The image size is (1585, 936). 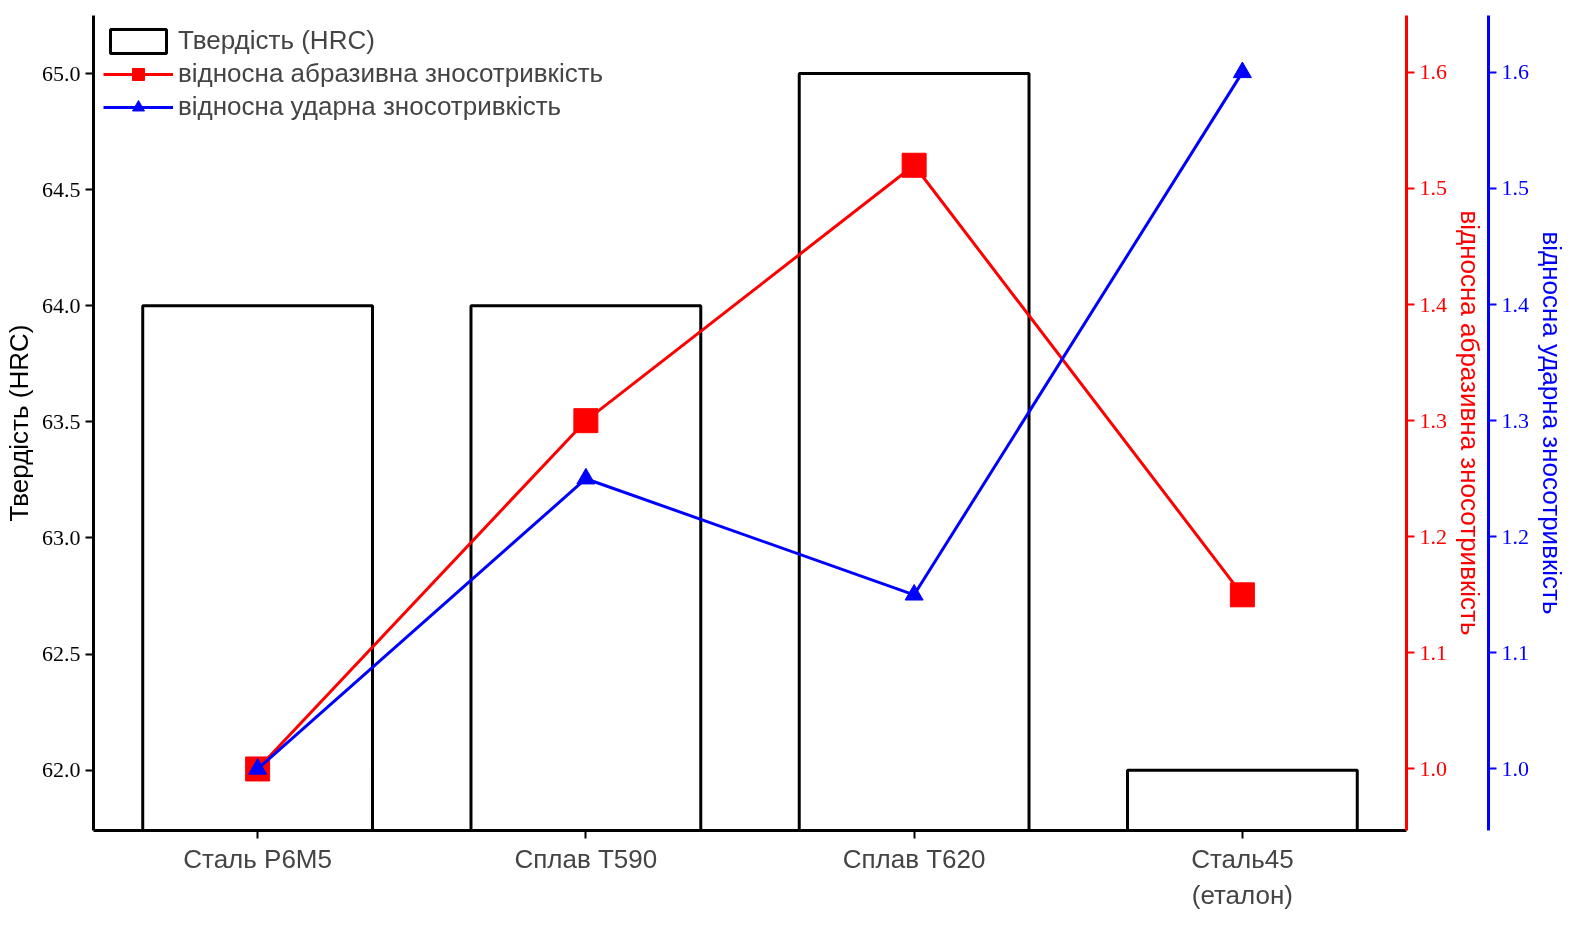 What do you see at coordinates (391, 73) in the screenshot?
I see `legend-label: відносна абразивна зносотривкість` at bounding box center [391, 73].